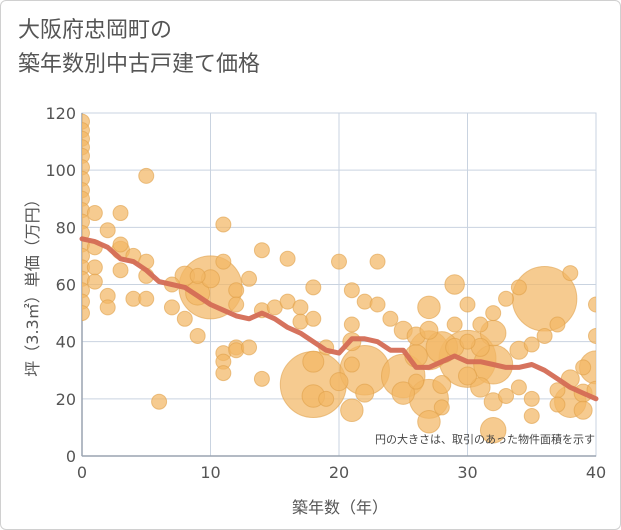 The height and width of the screenshot is (530, 621). What do you see at coordinates (139, 64) in the screenshot?
I see `chart-title-line-2: 築年数別中古戸建て価格` at bounding box center [139, 64].